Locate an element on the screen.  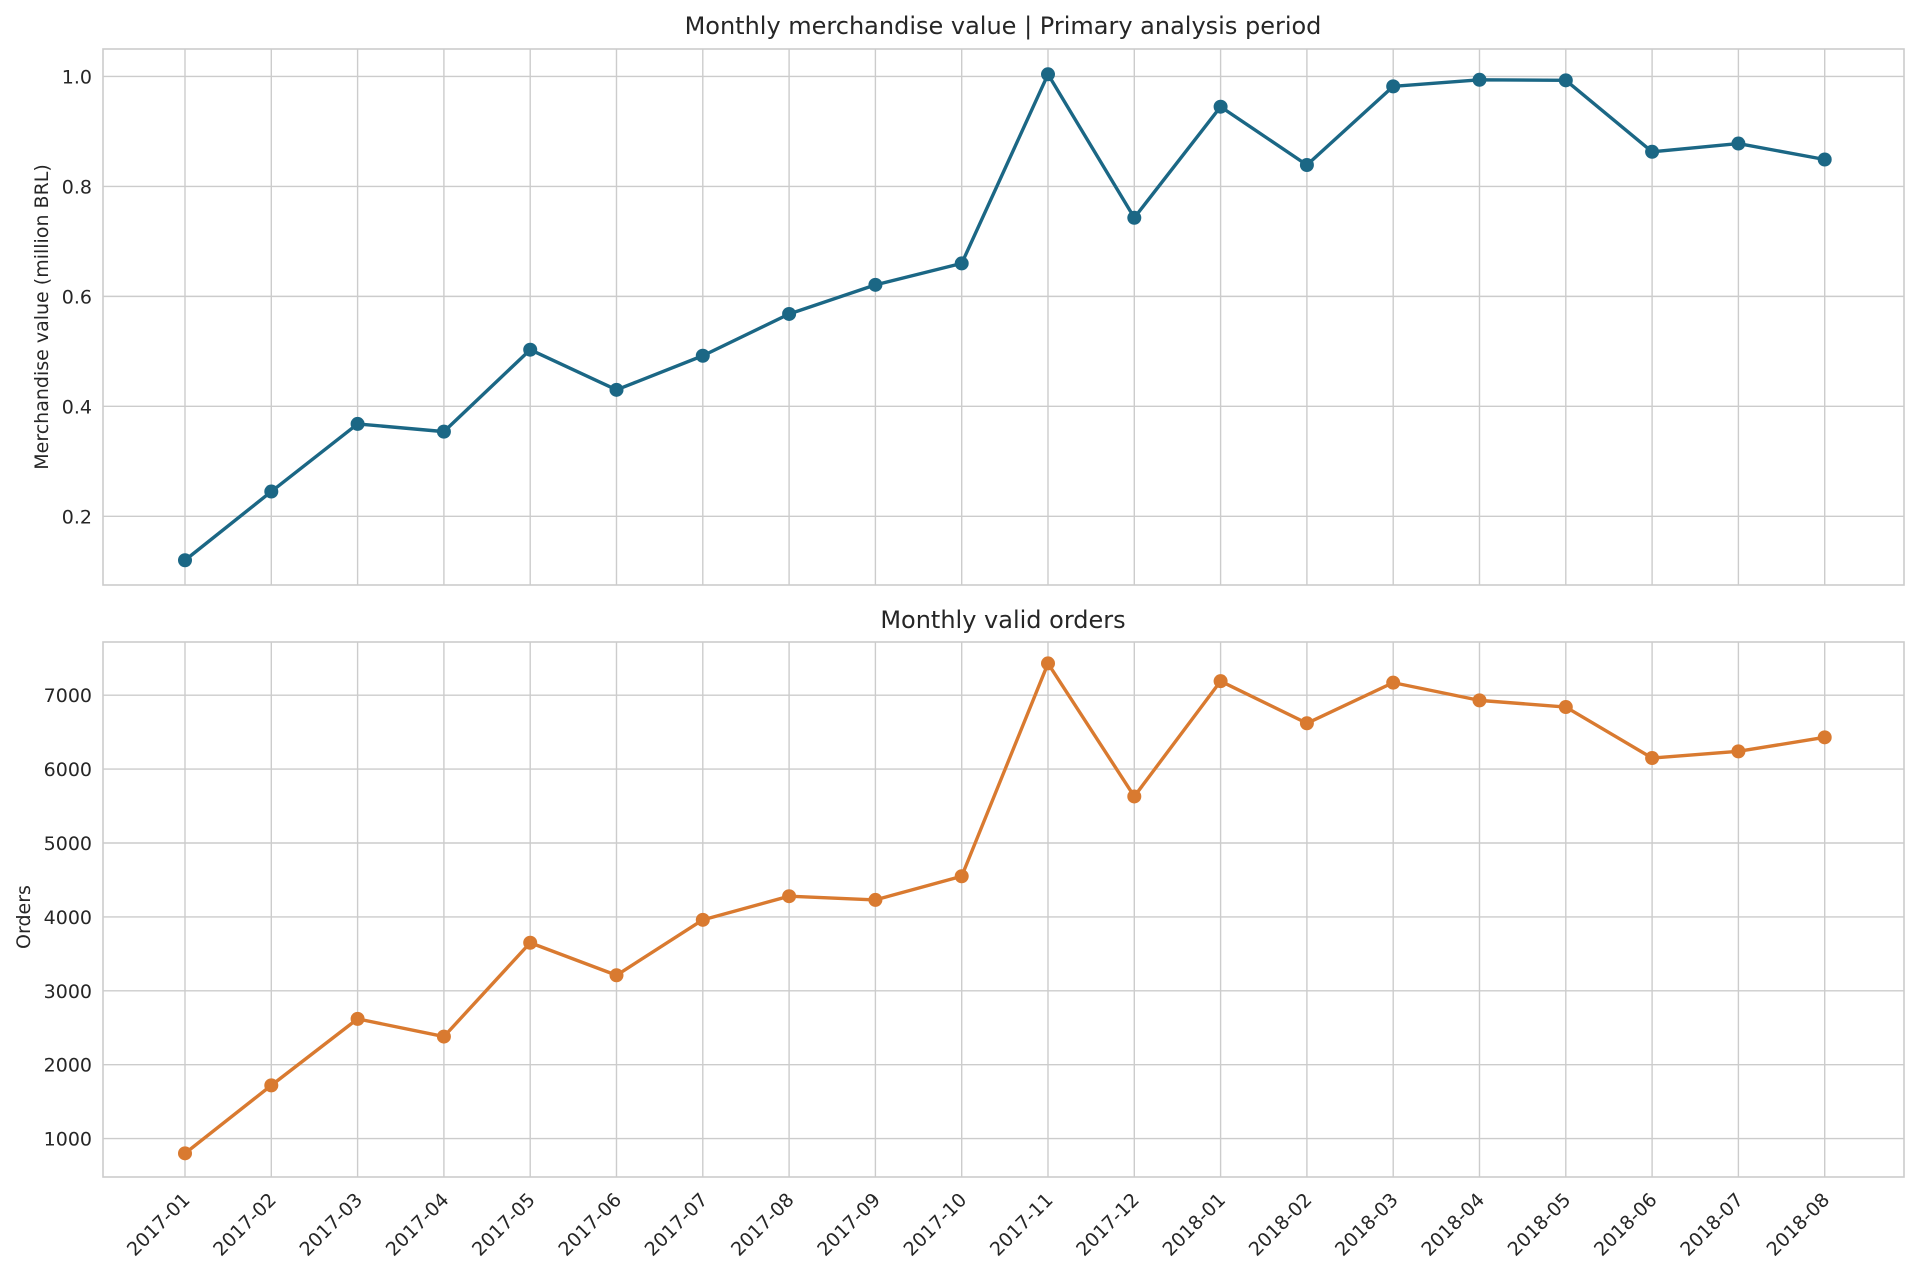
merchandise-value-y-tick-label: 0.6 is located at coordinates (77, 297).